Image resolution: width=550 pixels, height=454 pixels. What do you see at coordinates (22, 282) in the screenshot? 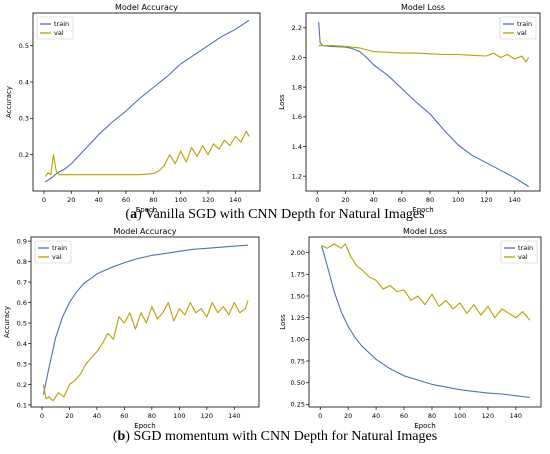
I see `y-tick-label: 0.7` at bounding box center [22, 282].